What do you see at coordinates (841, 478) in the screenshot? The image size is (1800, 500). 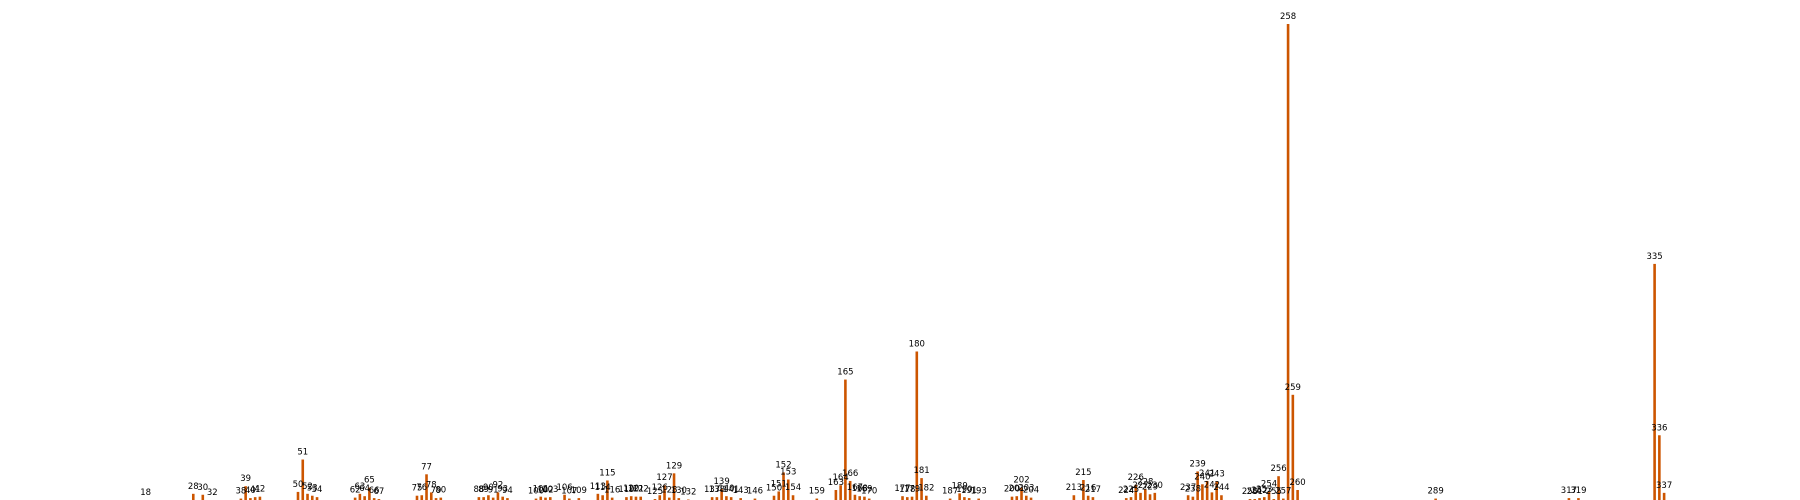 I see `bar-label-164: 164` at bounding box center [841, 478].